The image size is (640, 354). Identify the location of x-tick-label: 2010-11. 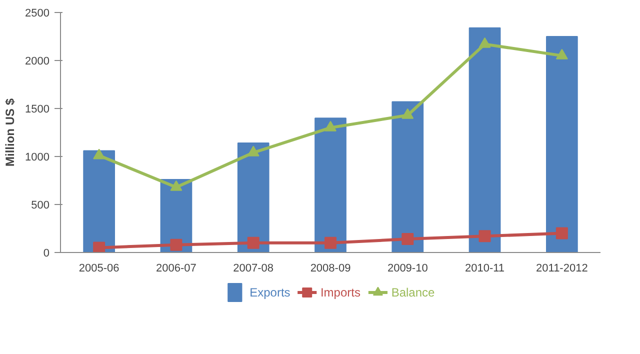
(485, 268).